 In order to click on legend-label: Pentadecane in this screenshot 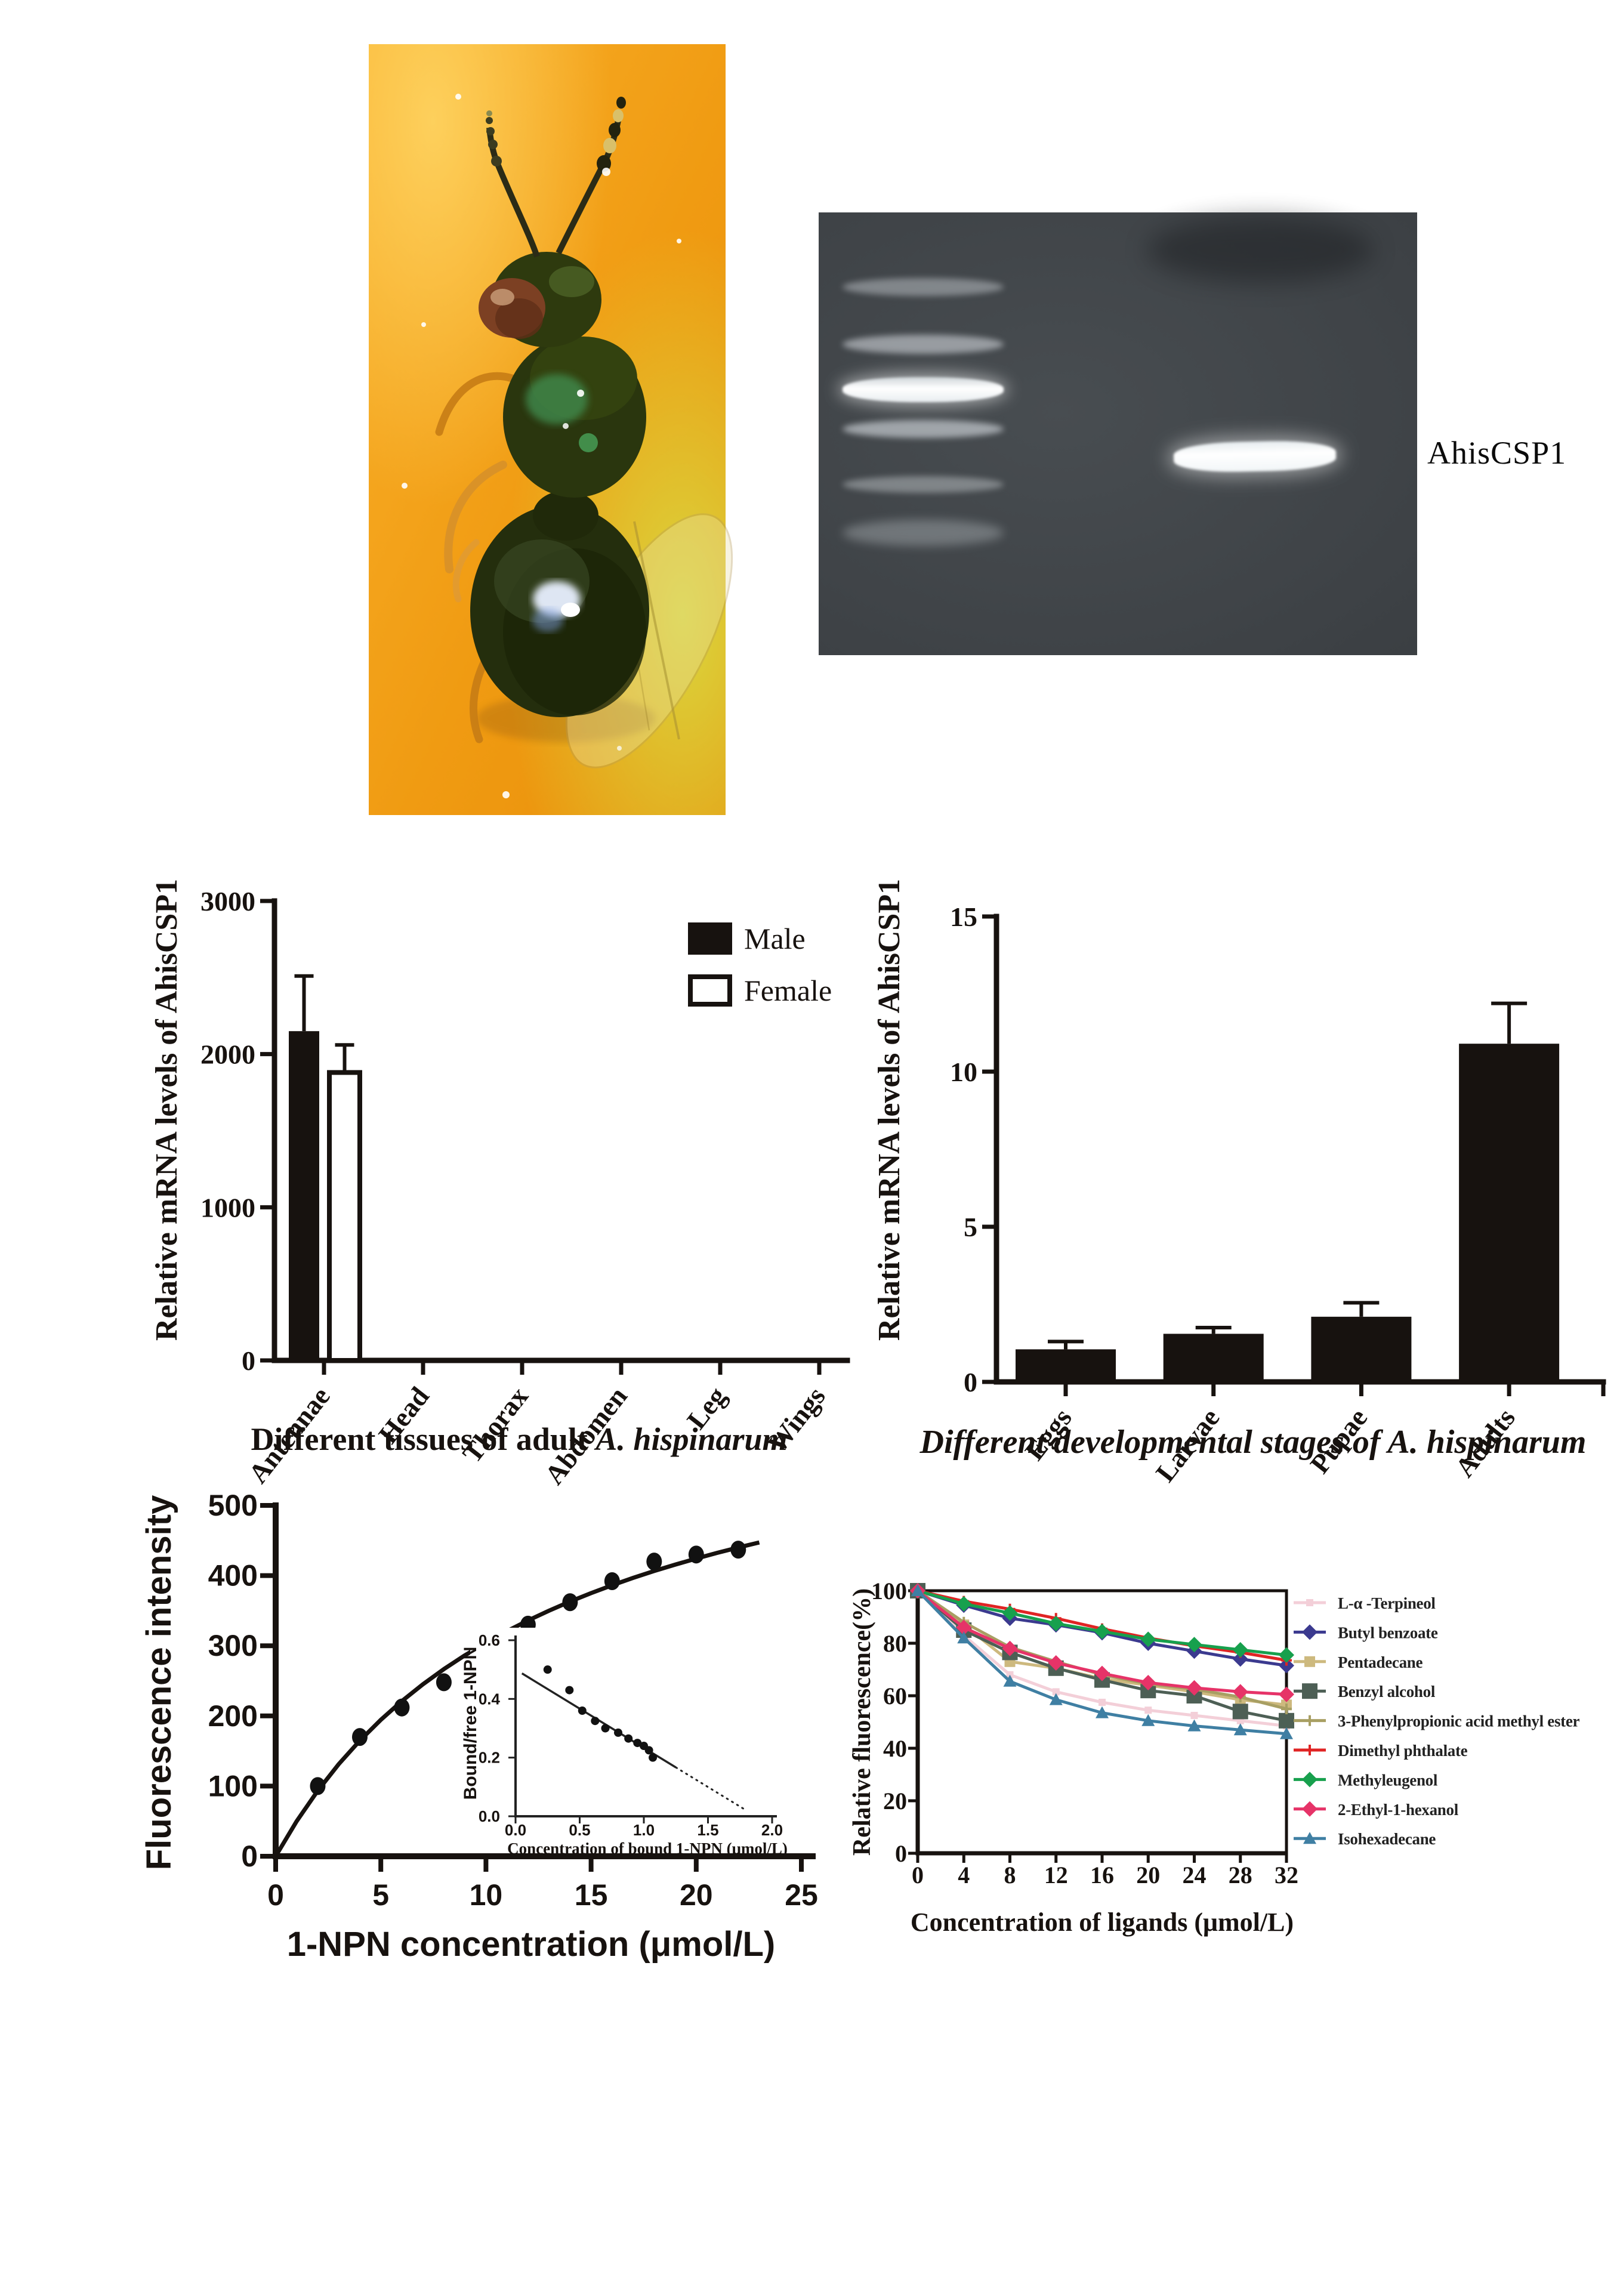, I will do `click(1380, 1662)`.